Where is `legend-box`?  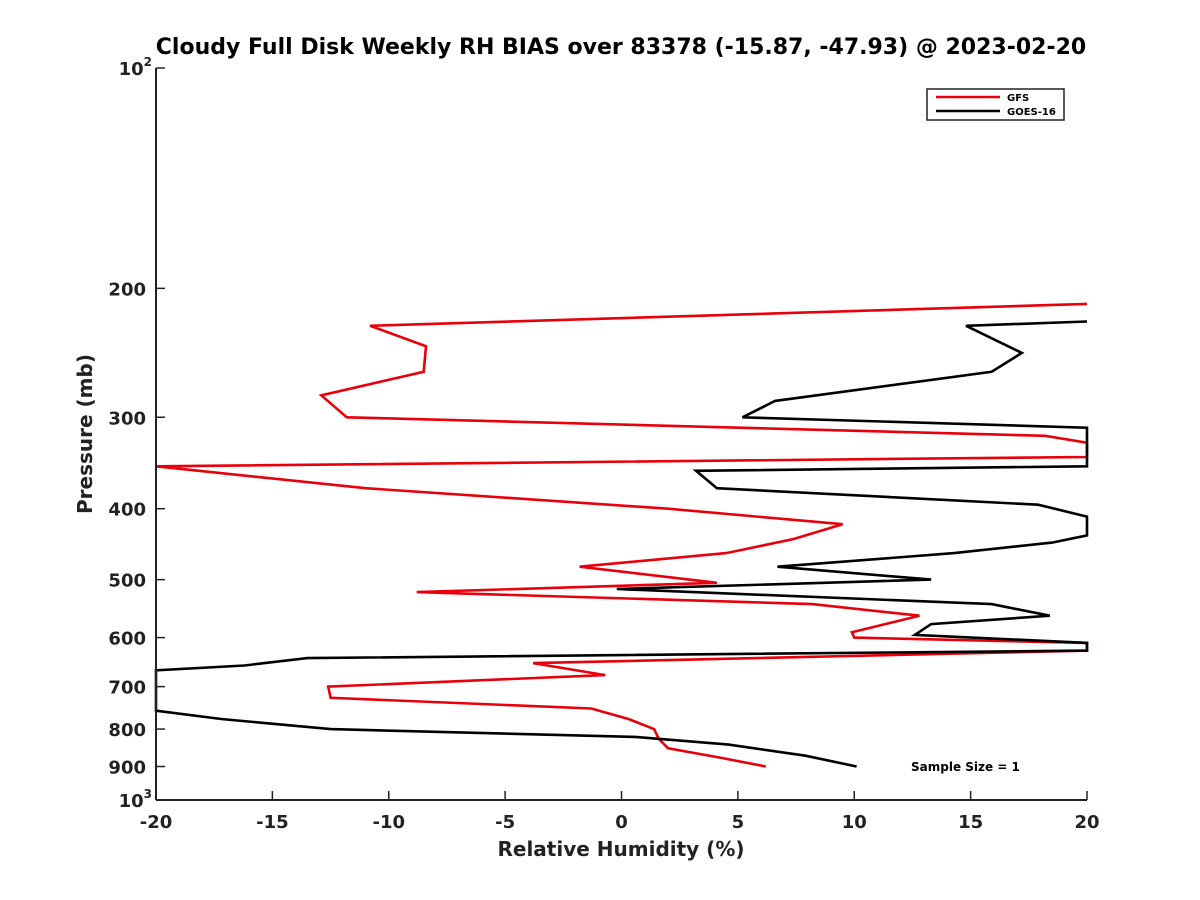 legend-box is located at coordinates (995, 104).